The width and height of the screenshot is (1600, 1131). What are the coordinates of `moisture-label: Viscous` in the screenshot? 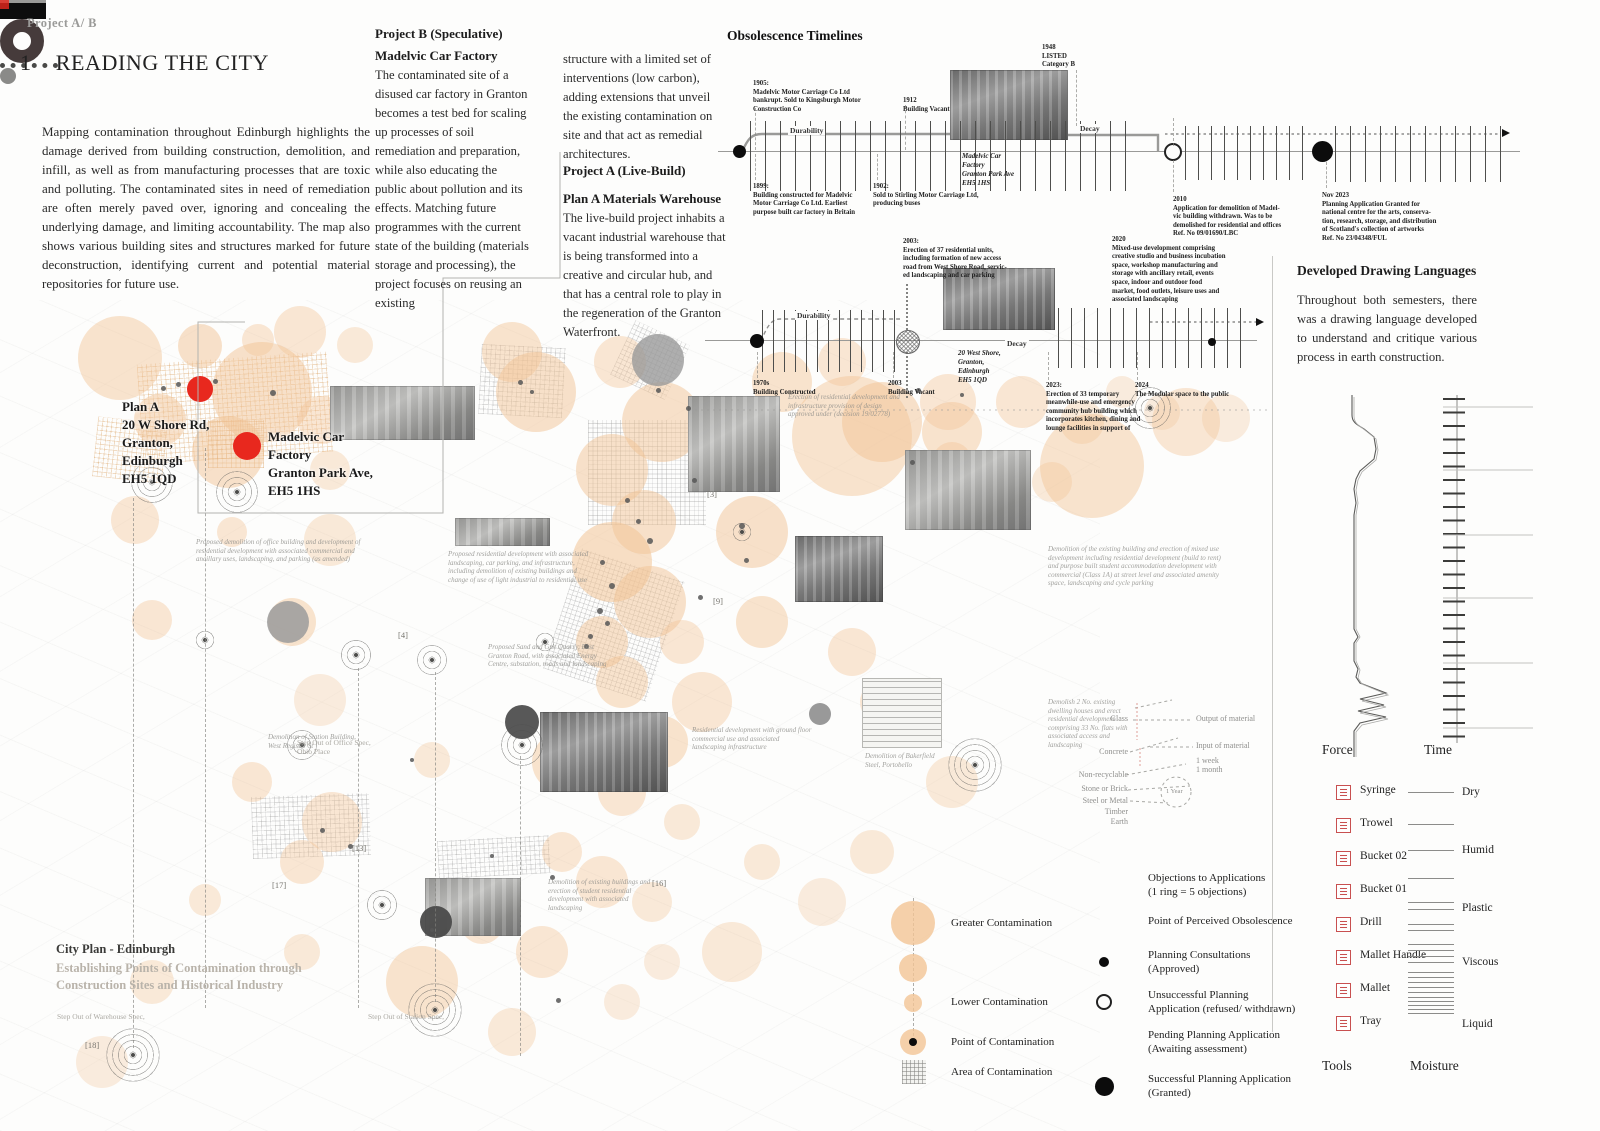 It's located at (1480, 962).